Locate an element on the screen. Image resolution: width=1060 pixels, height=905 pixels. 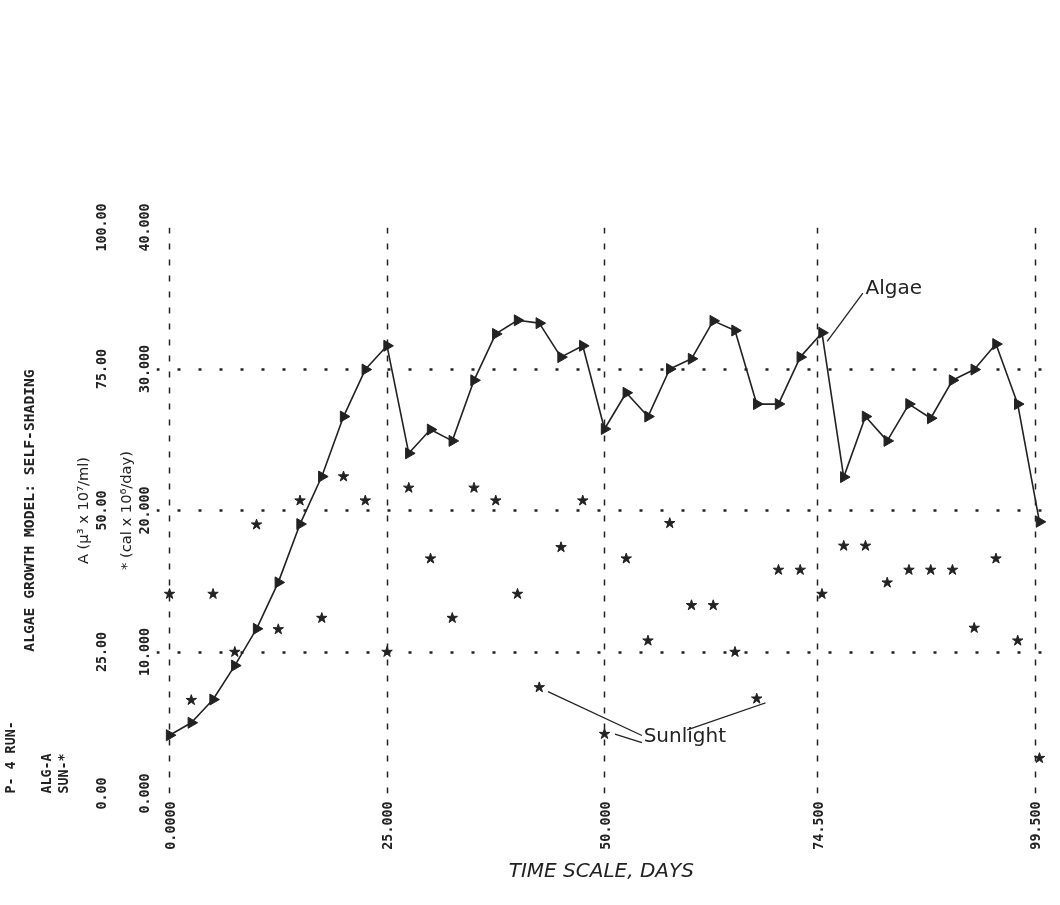
x-tick-label: 99.500 is located at coordinates (1036, 825).